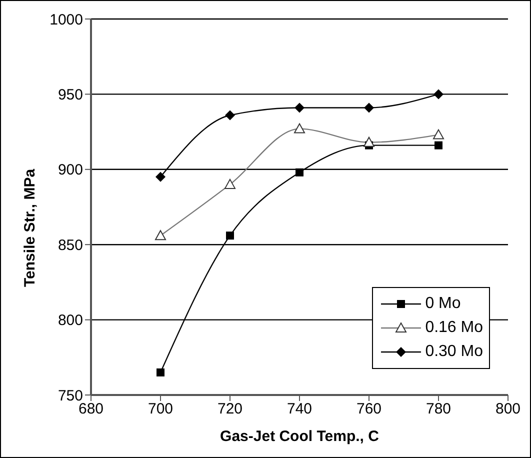 The width and height of the screenshot is (531, 458). Describe the element at coordinates (454, 328) in the screenshot. I see `legend-label: 0.16 Mo` at that location.